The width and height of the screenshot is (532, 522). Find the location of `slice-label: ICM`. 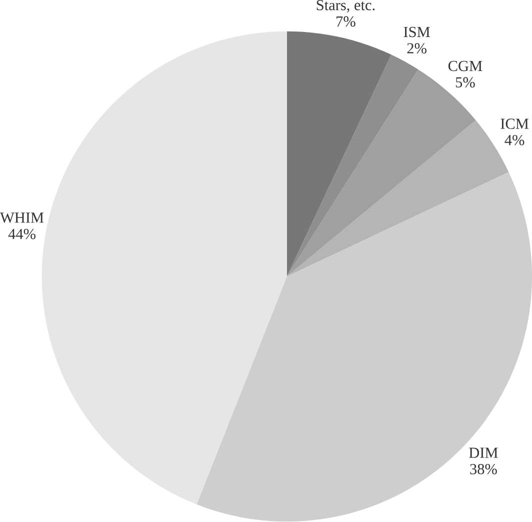

slice-label: ICM is located at coordinates (514, 124).